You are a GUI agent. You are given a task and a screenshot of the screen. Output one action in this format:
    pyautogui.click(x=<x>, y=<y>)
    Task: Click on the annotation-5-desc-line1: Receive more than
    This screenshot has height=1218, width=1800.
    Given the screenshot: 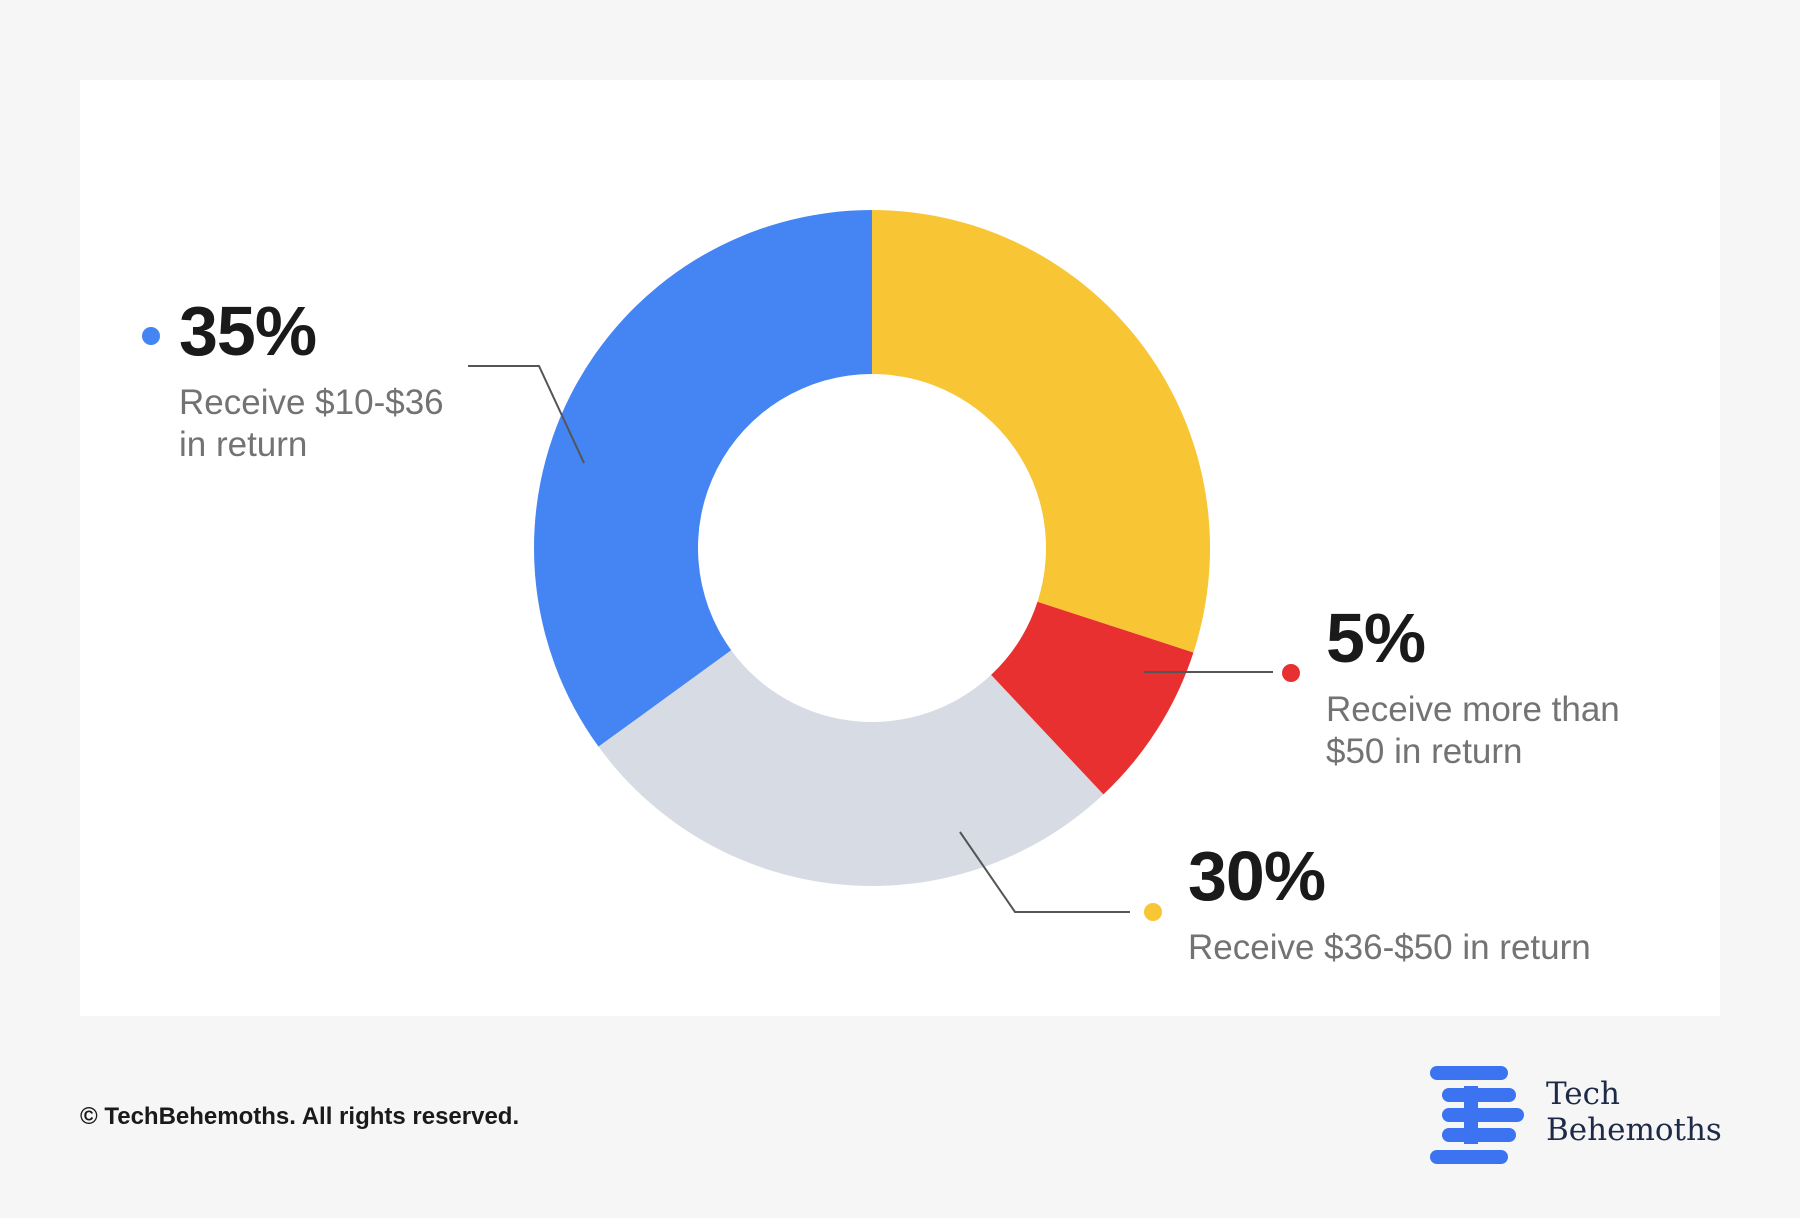 What is the action you would take?
    pyautogui.click(x=1473, y=709)
    